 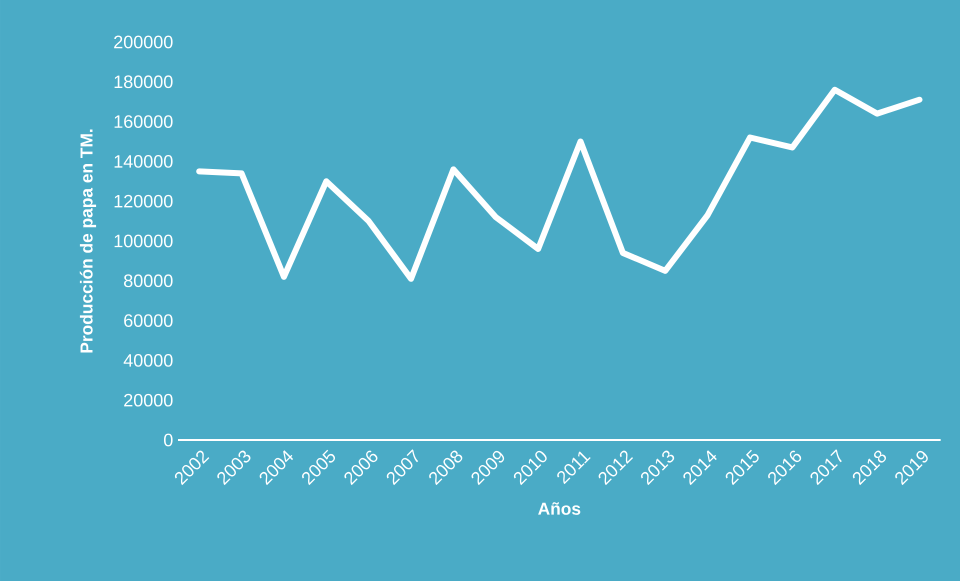 I want to click on x-axis-title: Años, so click(x=559, y=508).